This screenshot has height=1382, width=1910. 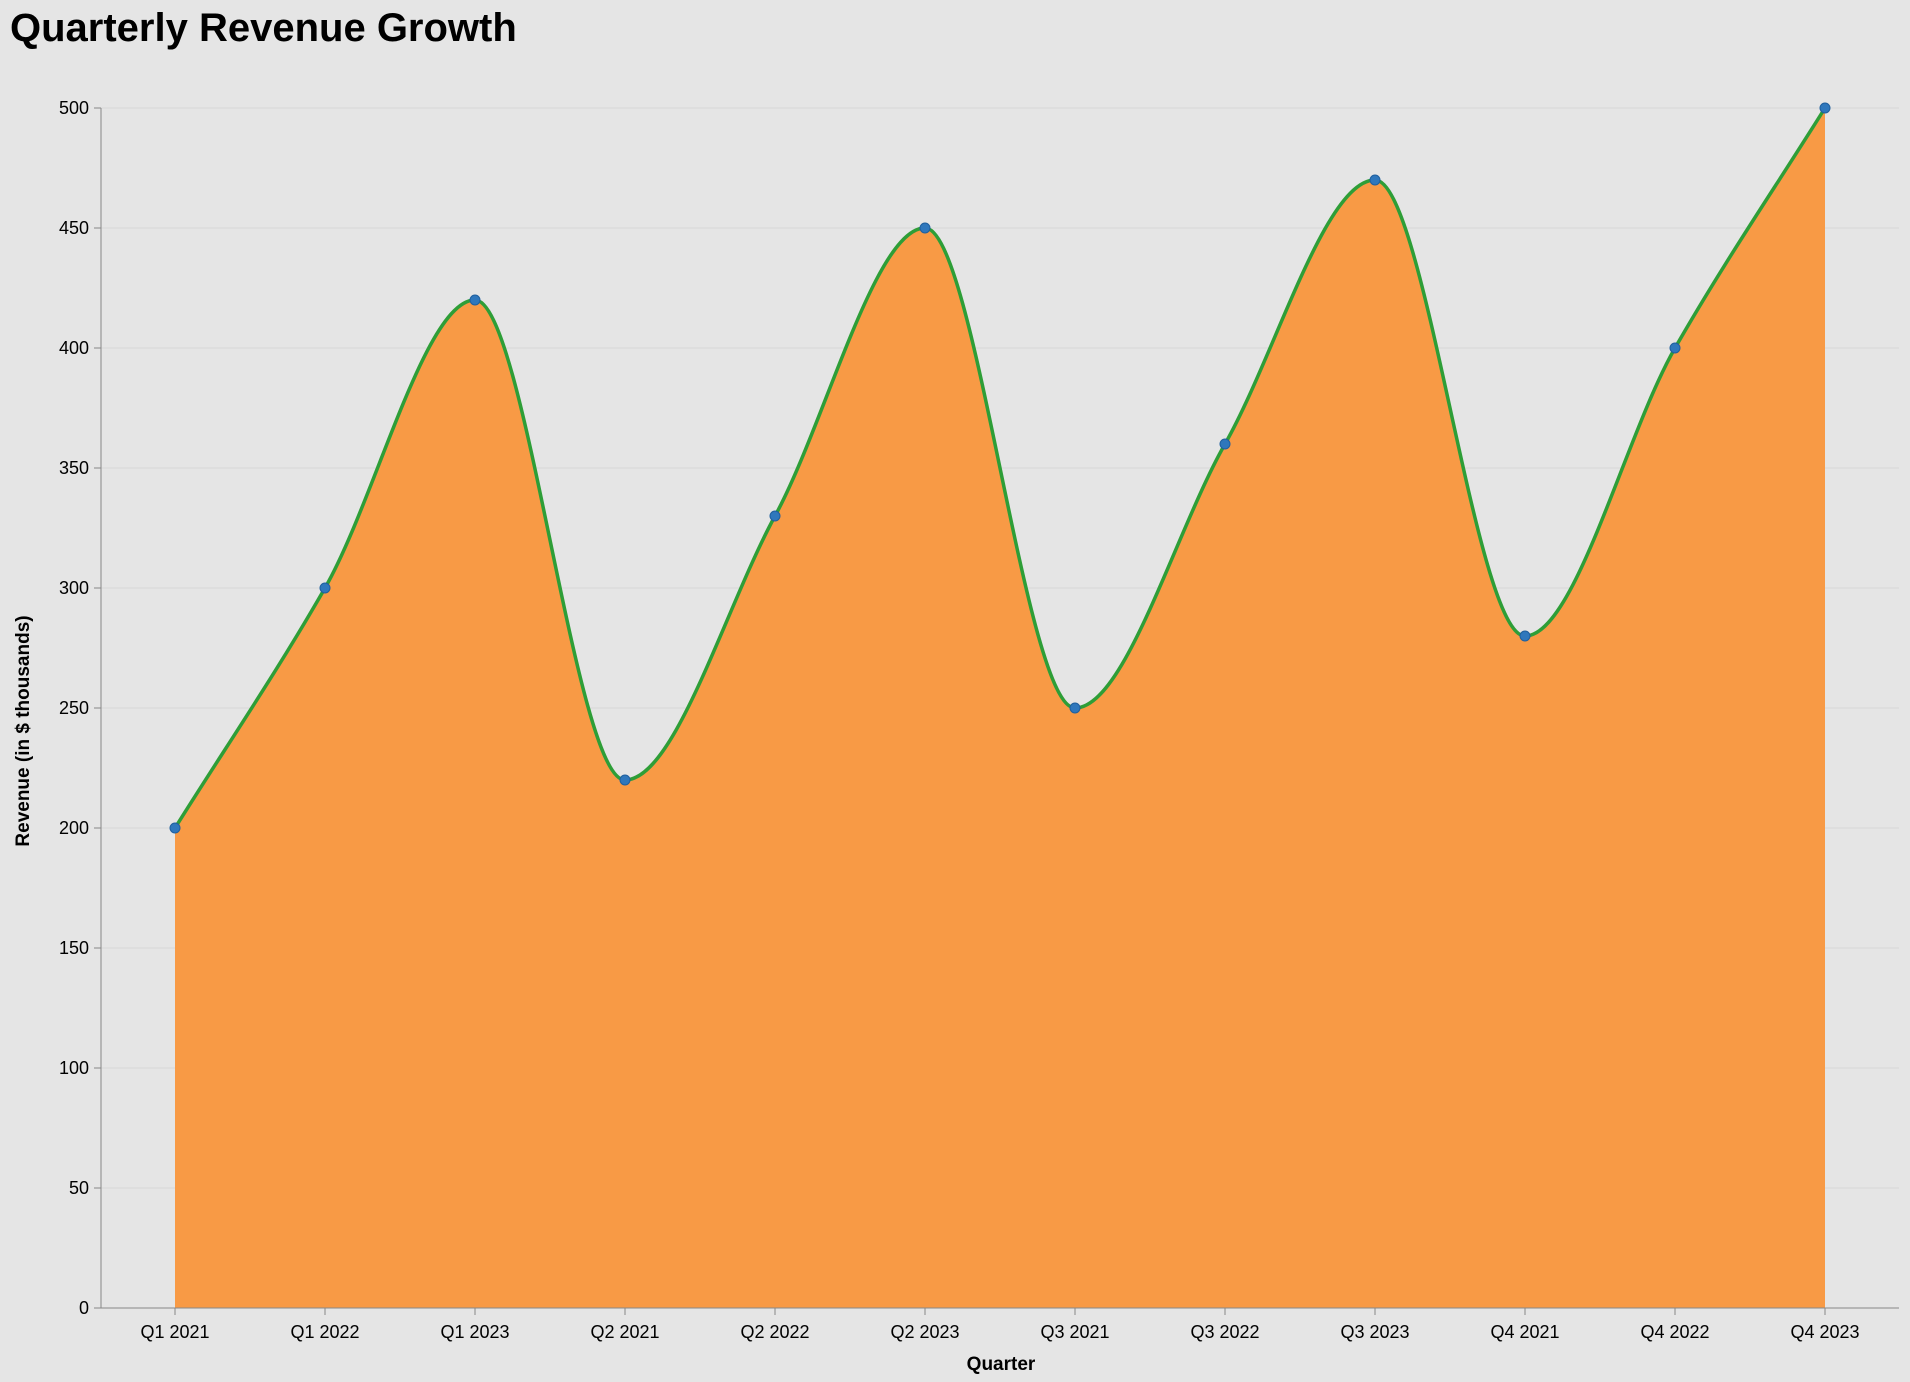 I want to click on data-point-q3-2023, so click(x=1375, y=180).